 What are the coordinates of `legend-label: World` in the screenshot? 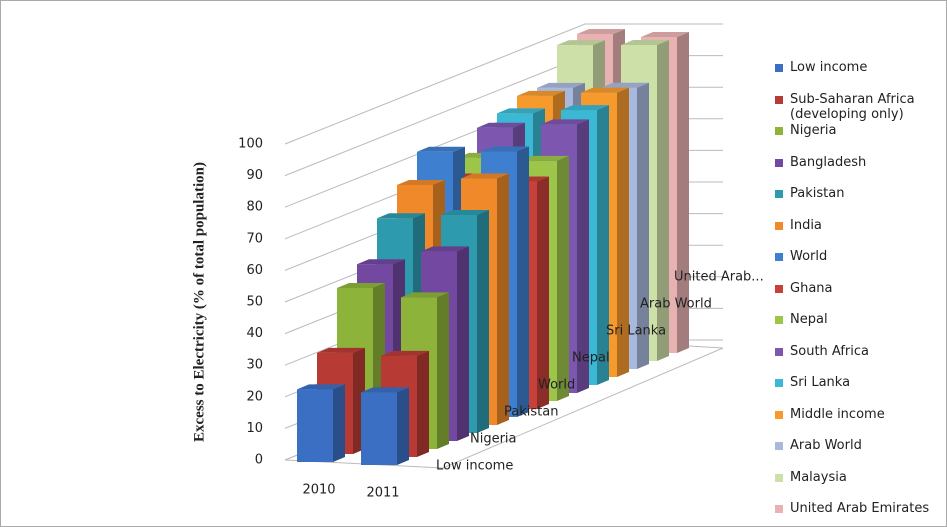 It's located at (809, 256).